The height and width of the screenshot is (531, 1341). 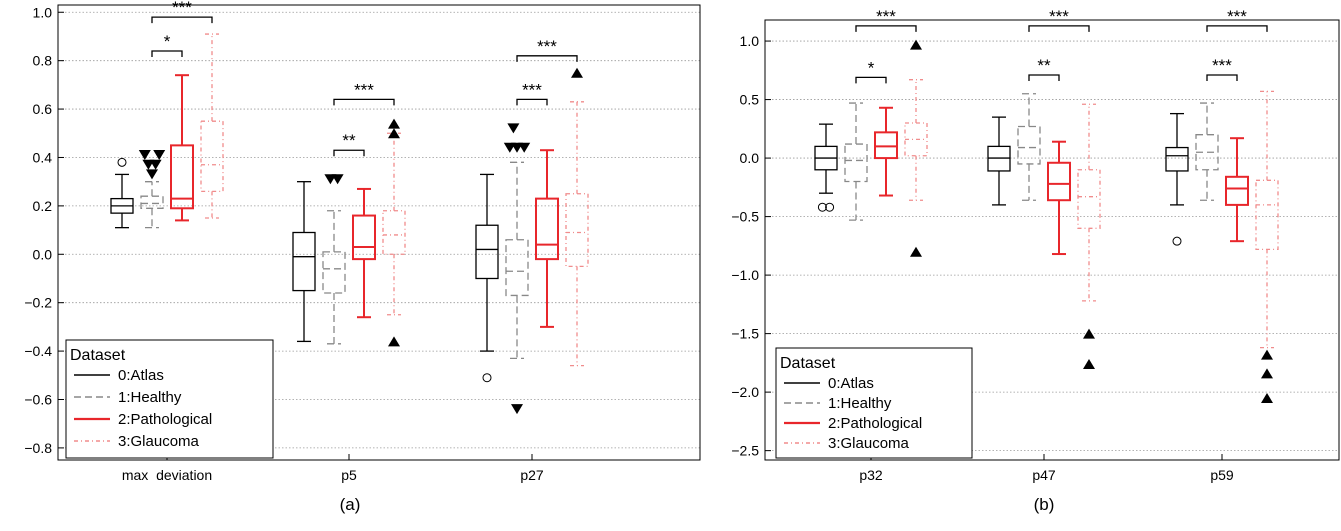 What do you see at coordinates (38, 399) in the screenshot?
I see `y-tick-label: −0.6` at bounding box center [38, 399].